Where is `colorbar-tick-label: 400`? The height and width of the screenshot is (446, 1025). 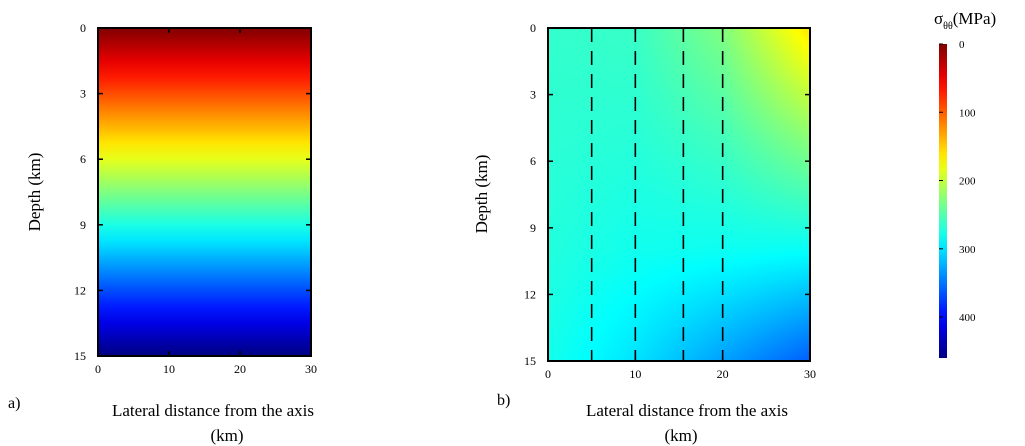
colorbar-tick-label: 400 is located at coordinates (967, 318).